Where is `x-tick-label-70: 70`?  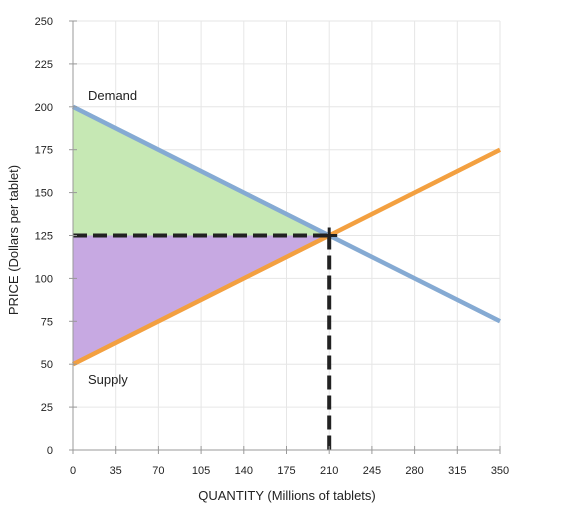
x-tick-label-70: 70 is located at coordinates (158, 471).